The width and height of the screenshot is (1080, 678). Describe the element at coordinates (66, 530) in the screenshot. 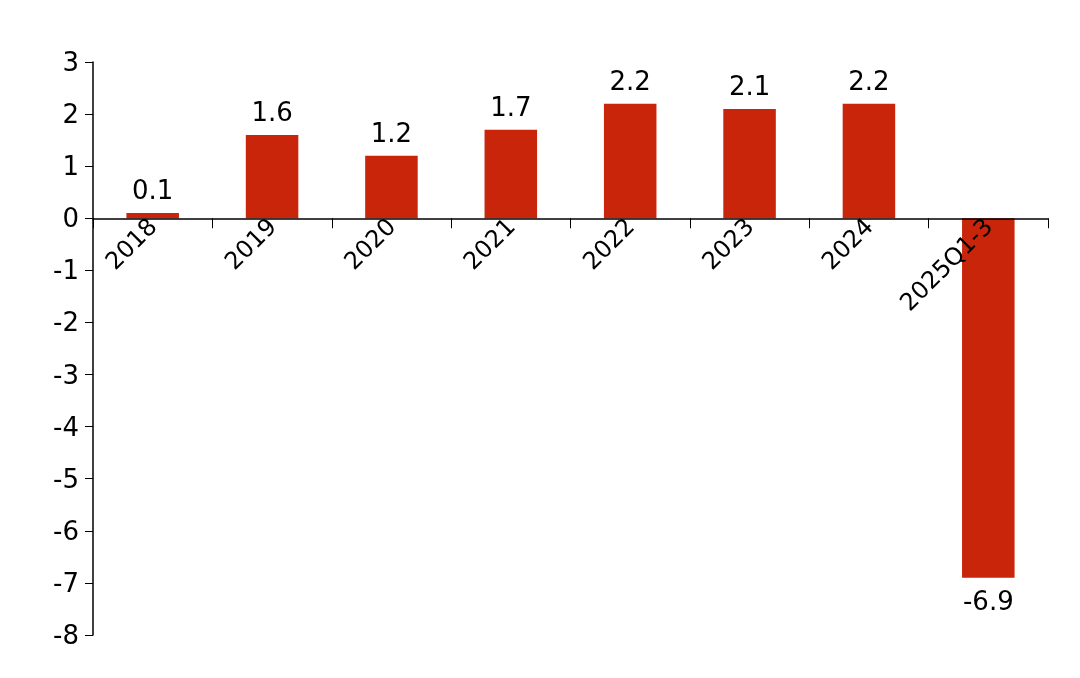

I see `y-tick-label: -6` at that location.